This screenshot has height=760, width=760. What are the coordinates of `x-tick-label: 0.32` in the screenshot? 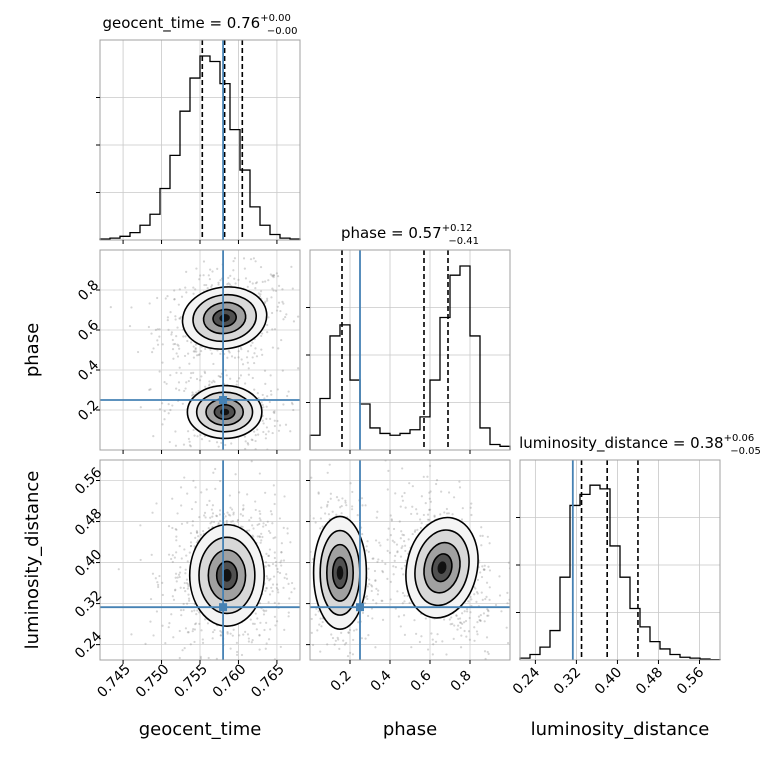 It's located at (567, 680).